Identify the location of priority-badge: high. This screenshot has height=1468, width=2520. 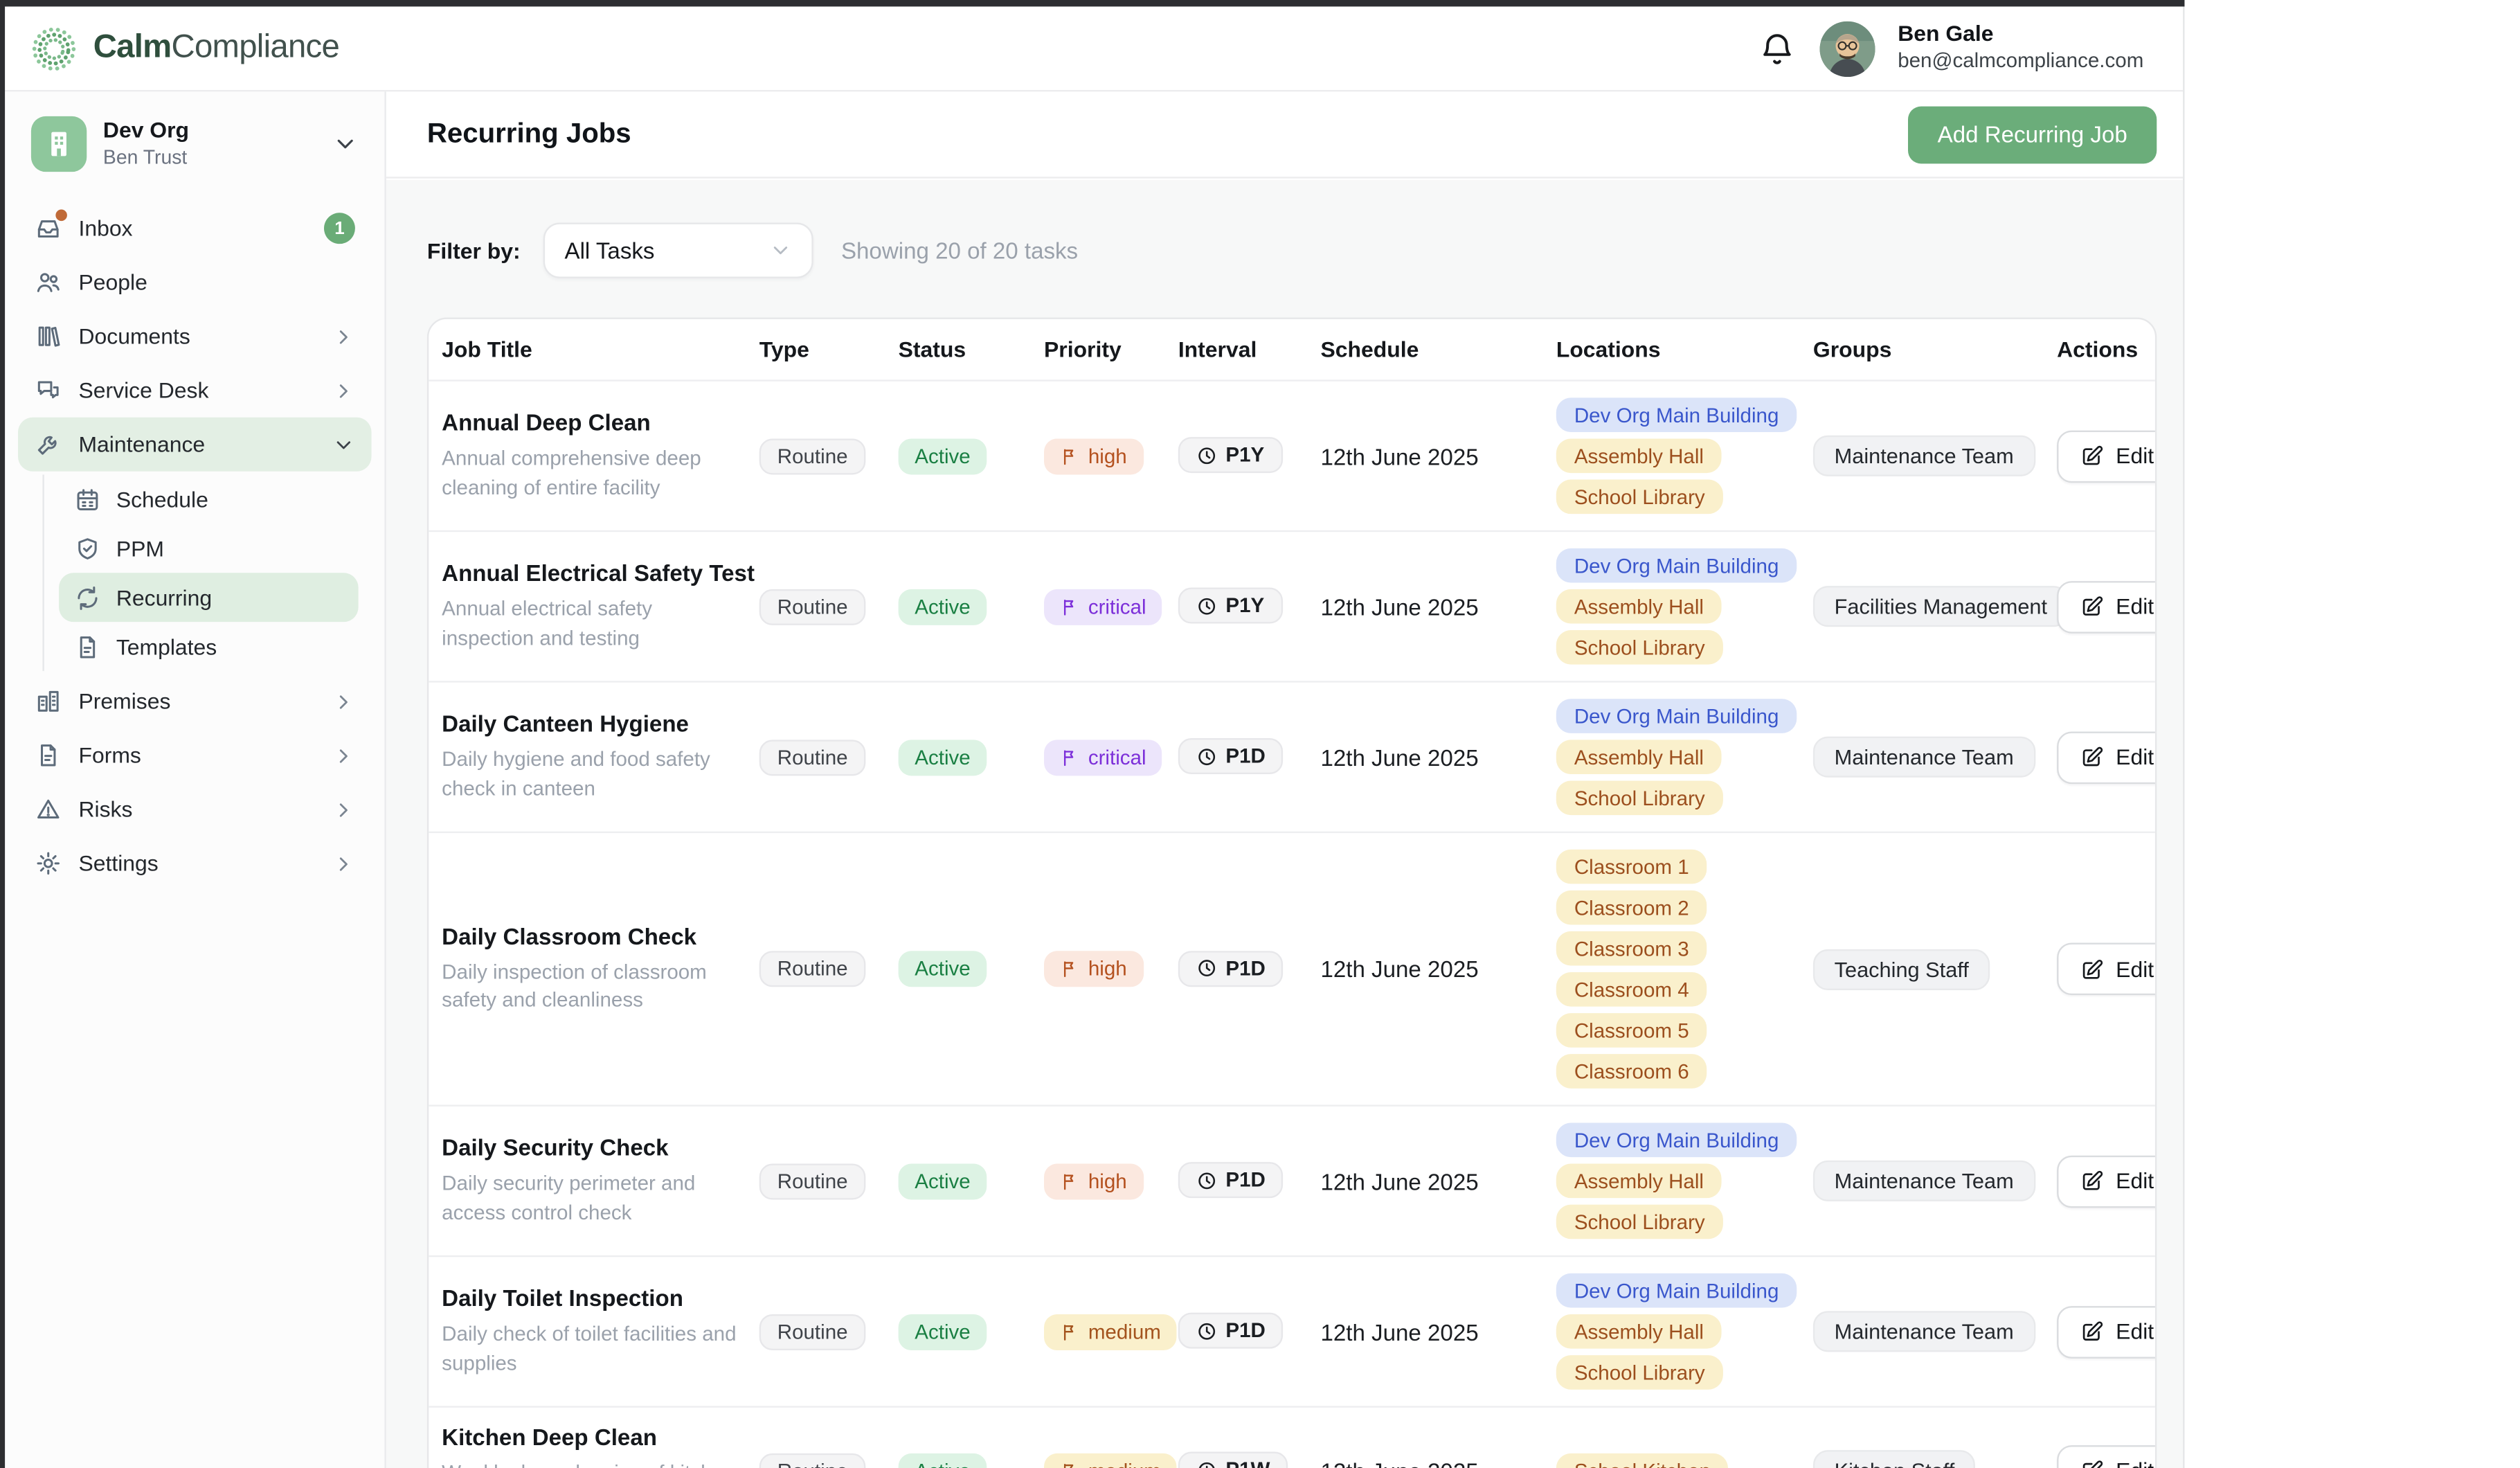
(1094, 1181).